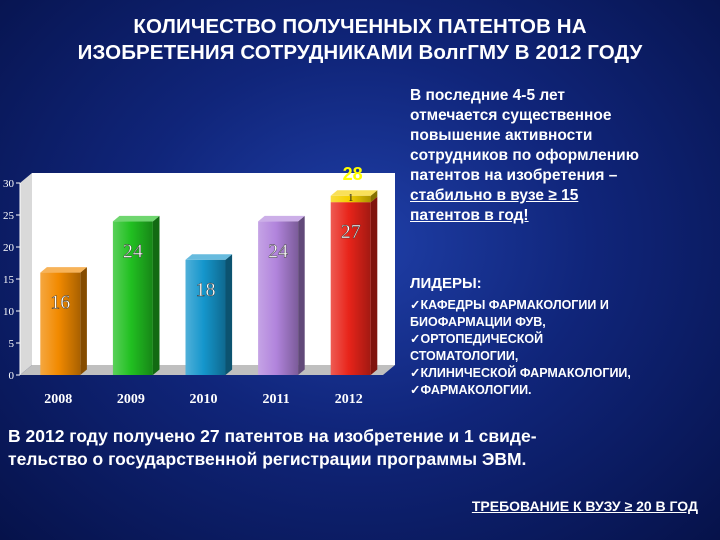 The height and width of the screenshot is (540, 720). Describe the element at coordinates (464, 356) in the screenshot. I see `leaders-item: СТОМАТОЛОГИИ,` at that location.